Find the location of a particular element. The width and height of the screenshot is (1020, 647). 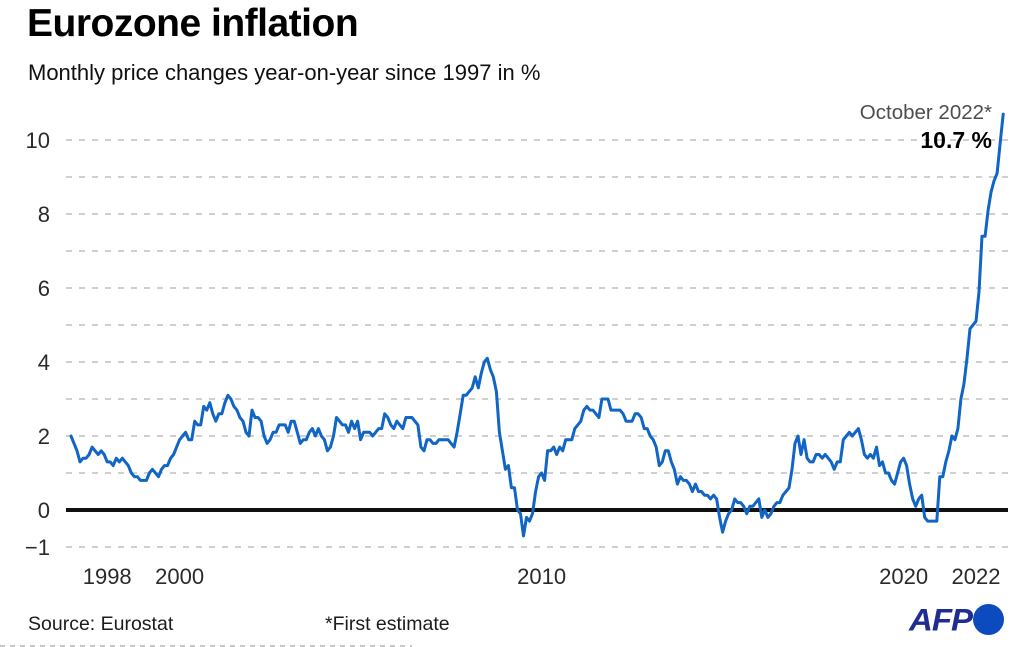

y-tick-label-10: 10 is located at coordinates (38, 140).